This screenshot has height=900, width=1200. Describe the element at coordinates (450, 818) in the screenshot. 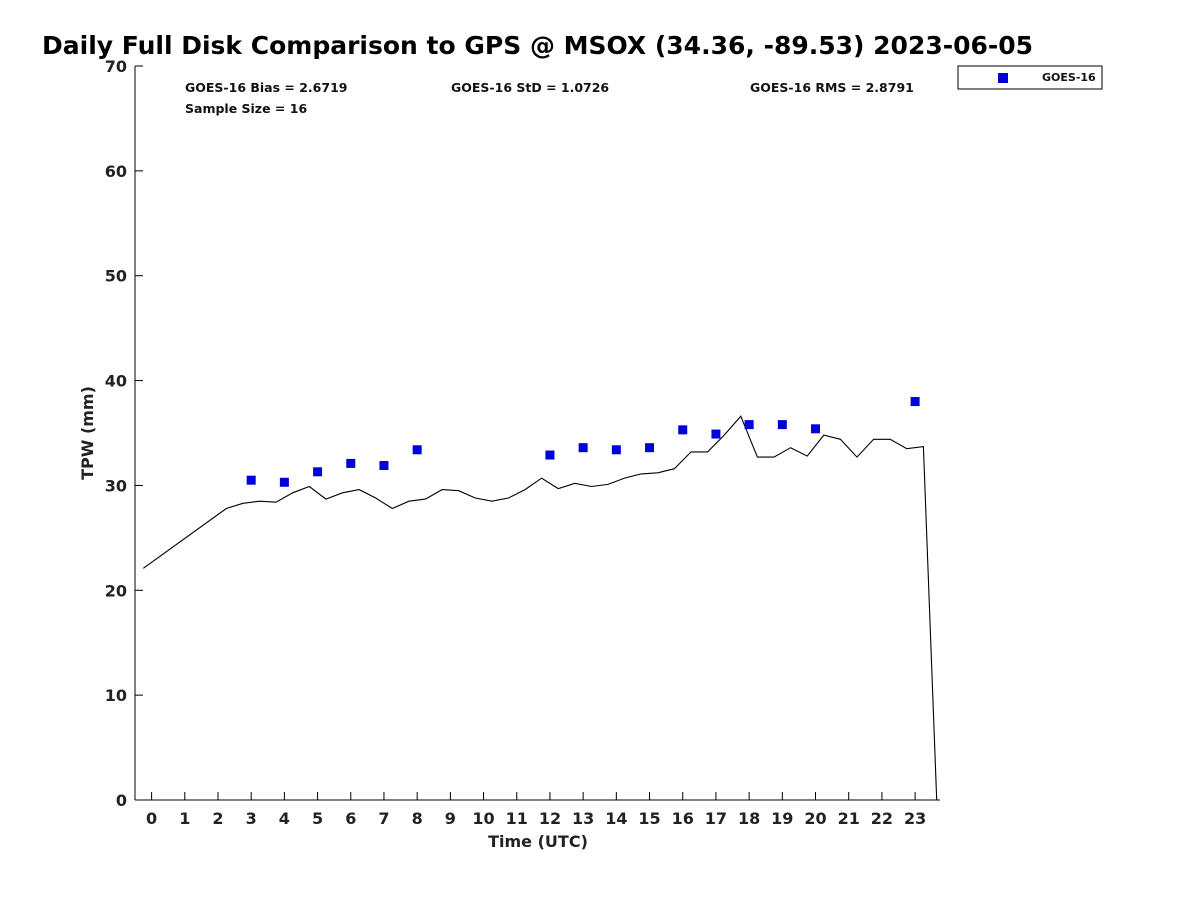

I see `x-tick-label: 9` at that location.